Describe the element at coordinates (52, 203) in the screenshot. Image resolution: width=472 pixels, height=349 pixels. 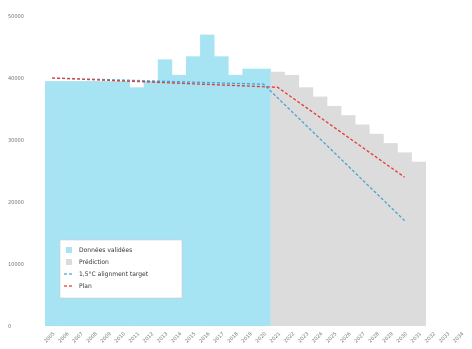
I see `bar-validated-2005` at that location.